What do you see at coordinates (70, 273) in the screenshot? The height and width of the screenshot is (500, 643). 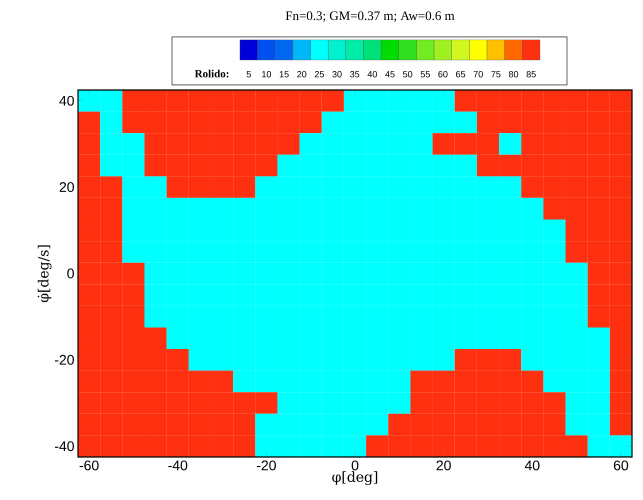 I see `y-tick-label: 0` at bounding box center [70, 273].